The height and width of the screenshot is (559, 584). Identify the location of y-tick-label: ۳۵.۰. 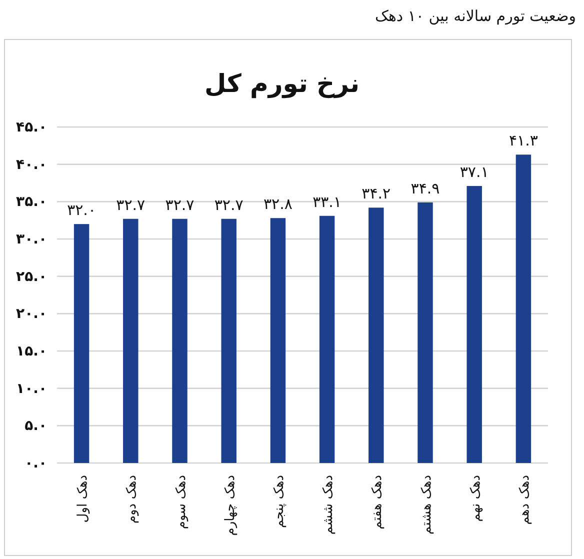
(31, 202).